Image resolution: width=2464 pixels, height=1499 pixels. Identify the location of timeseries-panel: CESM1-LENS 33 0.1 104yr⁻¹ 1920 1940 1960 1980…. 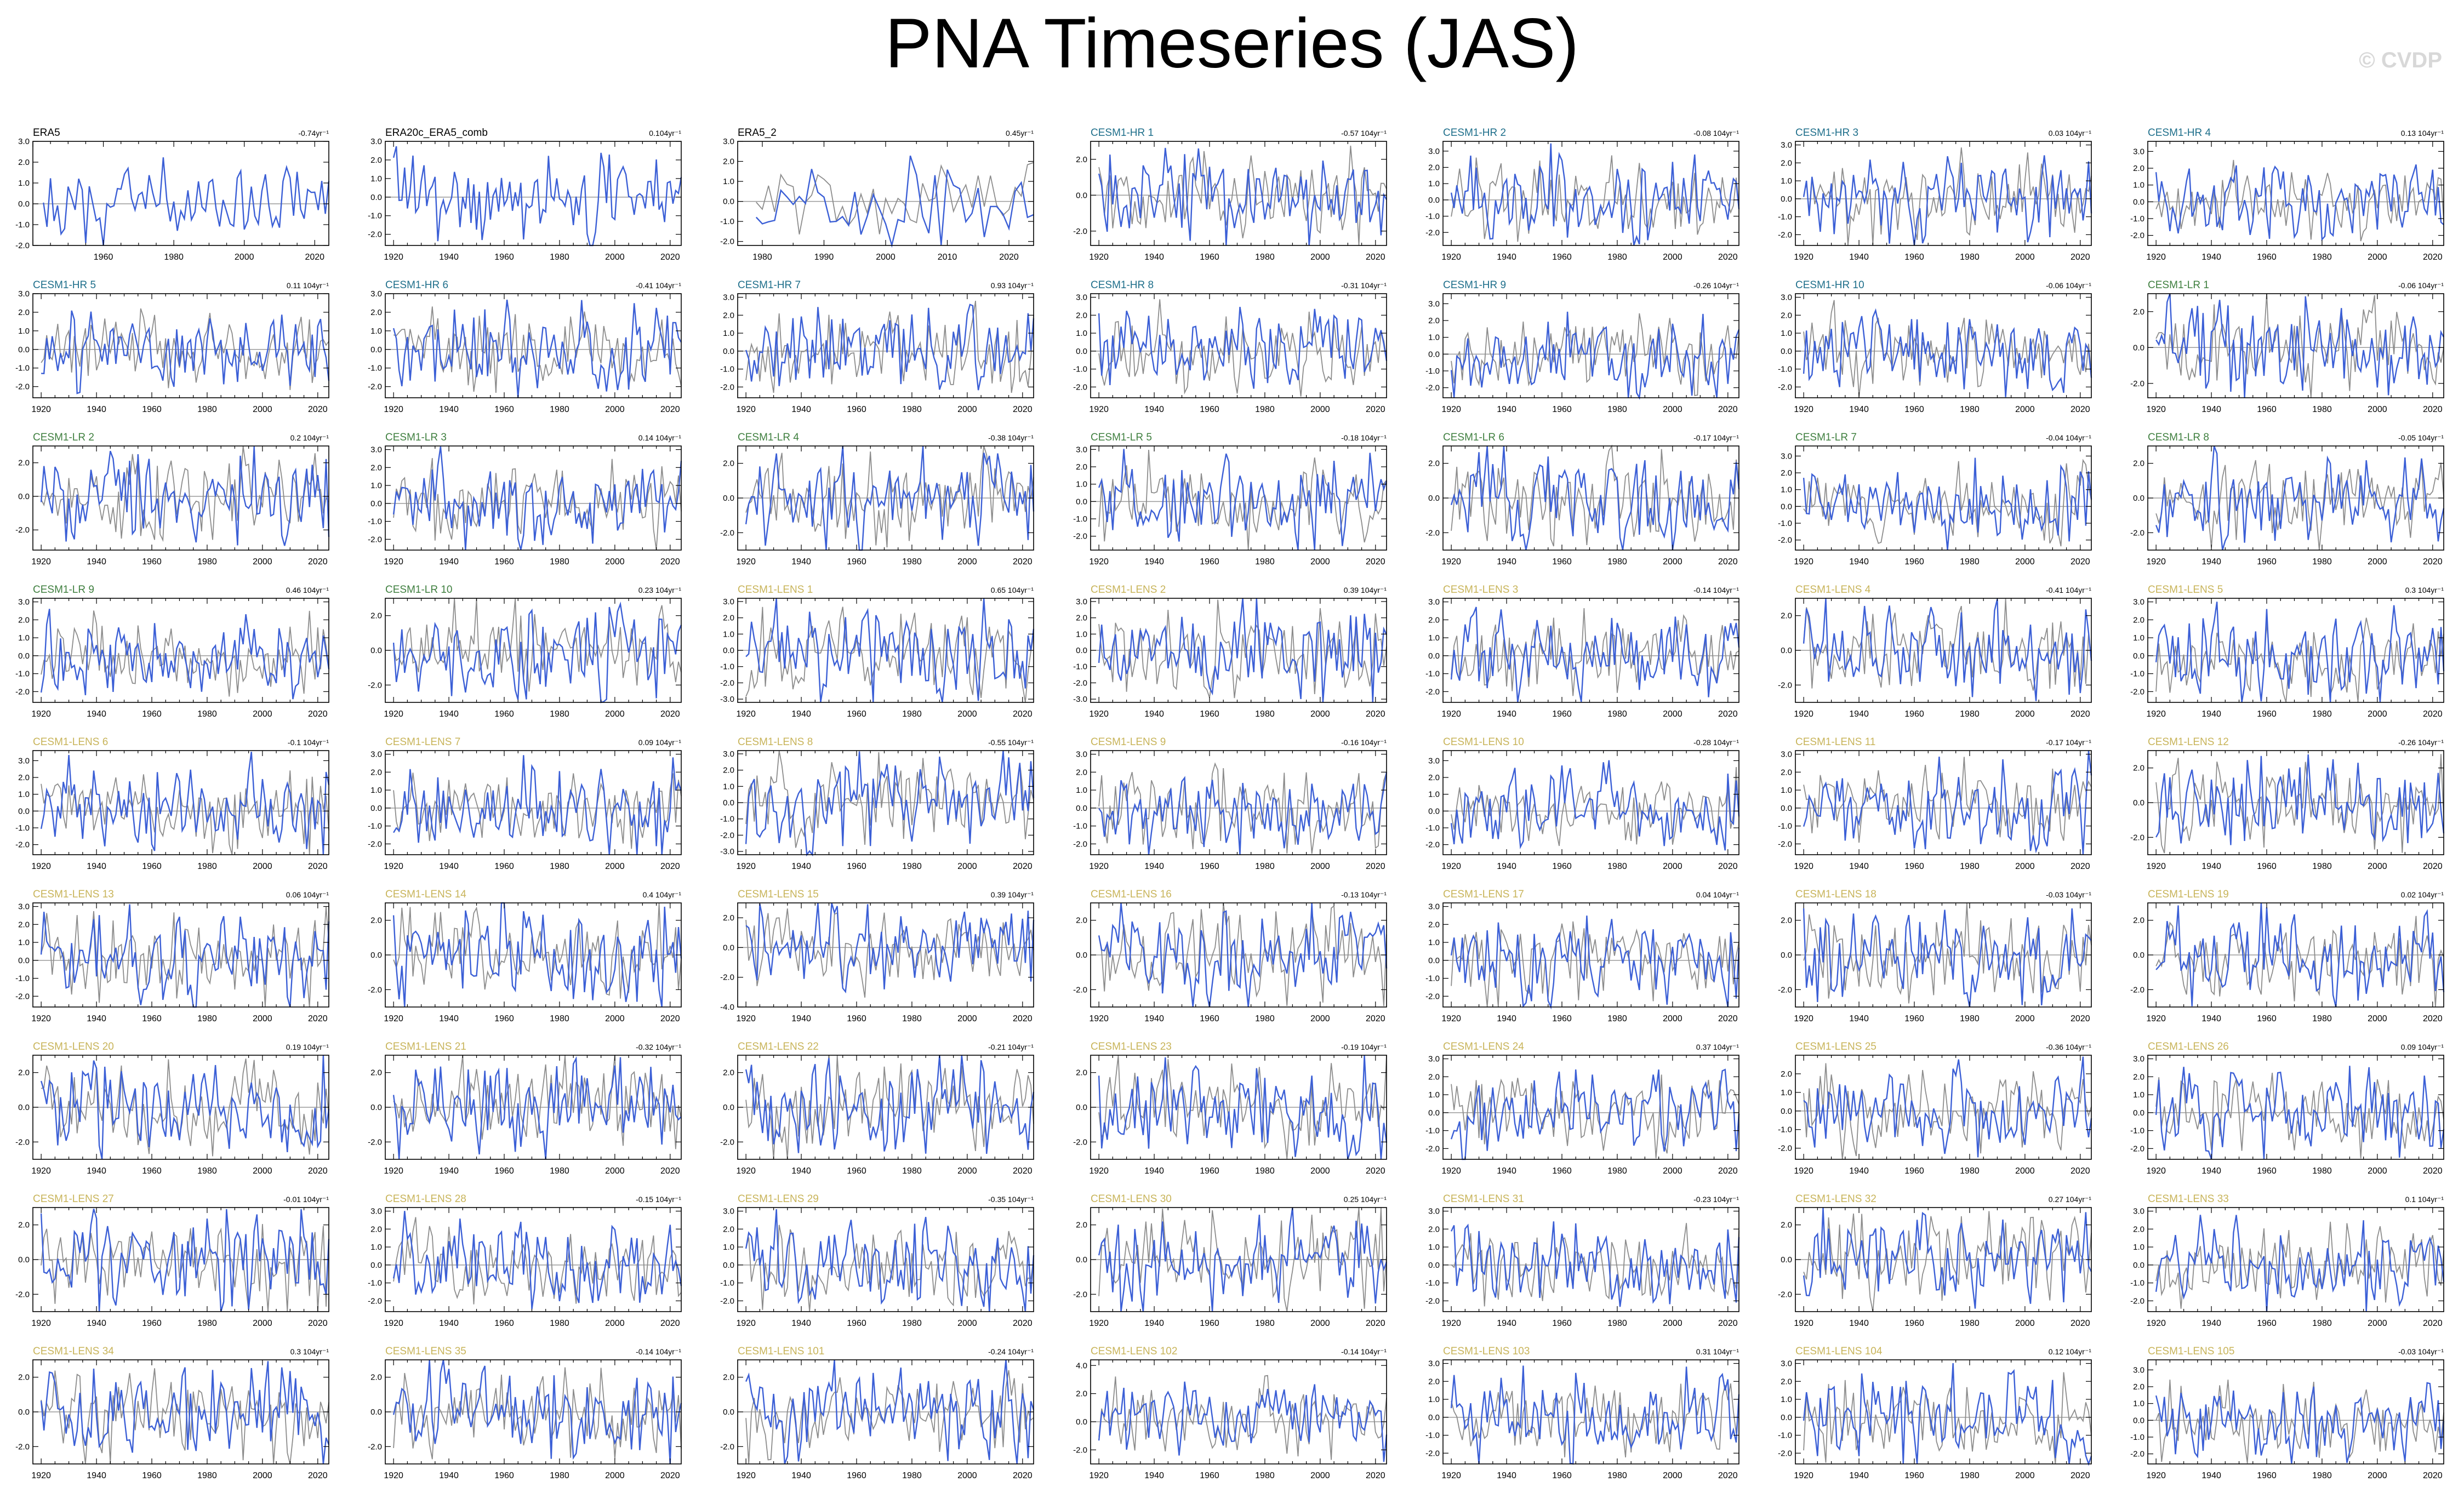
(2287, 1260).